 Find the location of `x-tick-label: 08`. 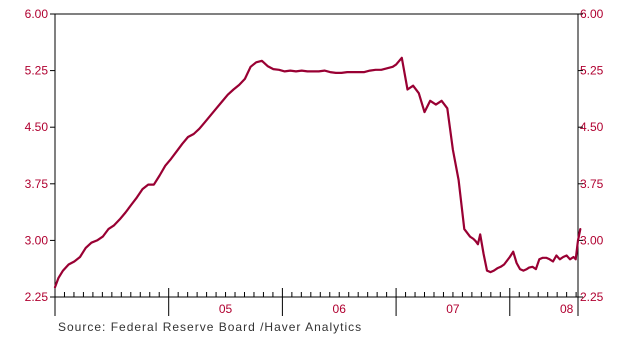

x-tick-label: 08 is located at coordinates (567, 309).